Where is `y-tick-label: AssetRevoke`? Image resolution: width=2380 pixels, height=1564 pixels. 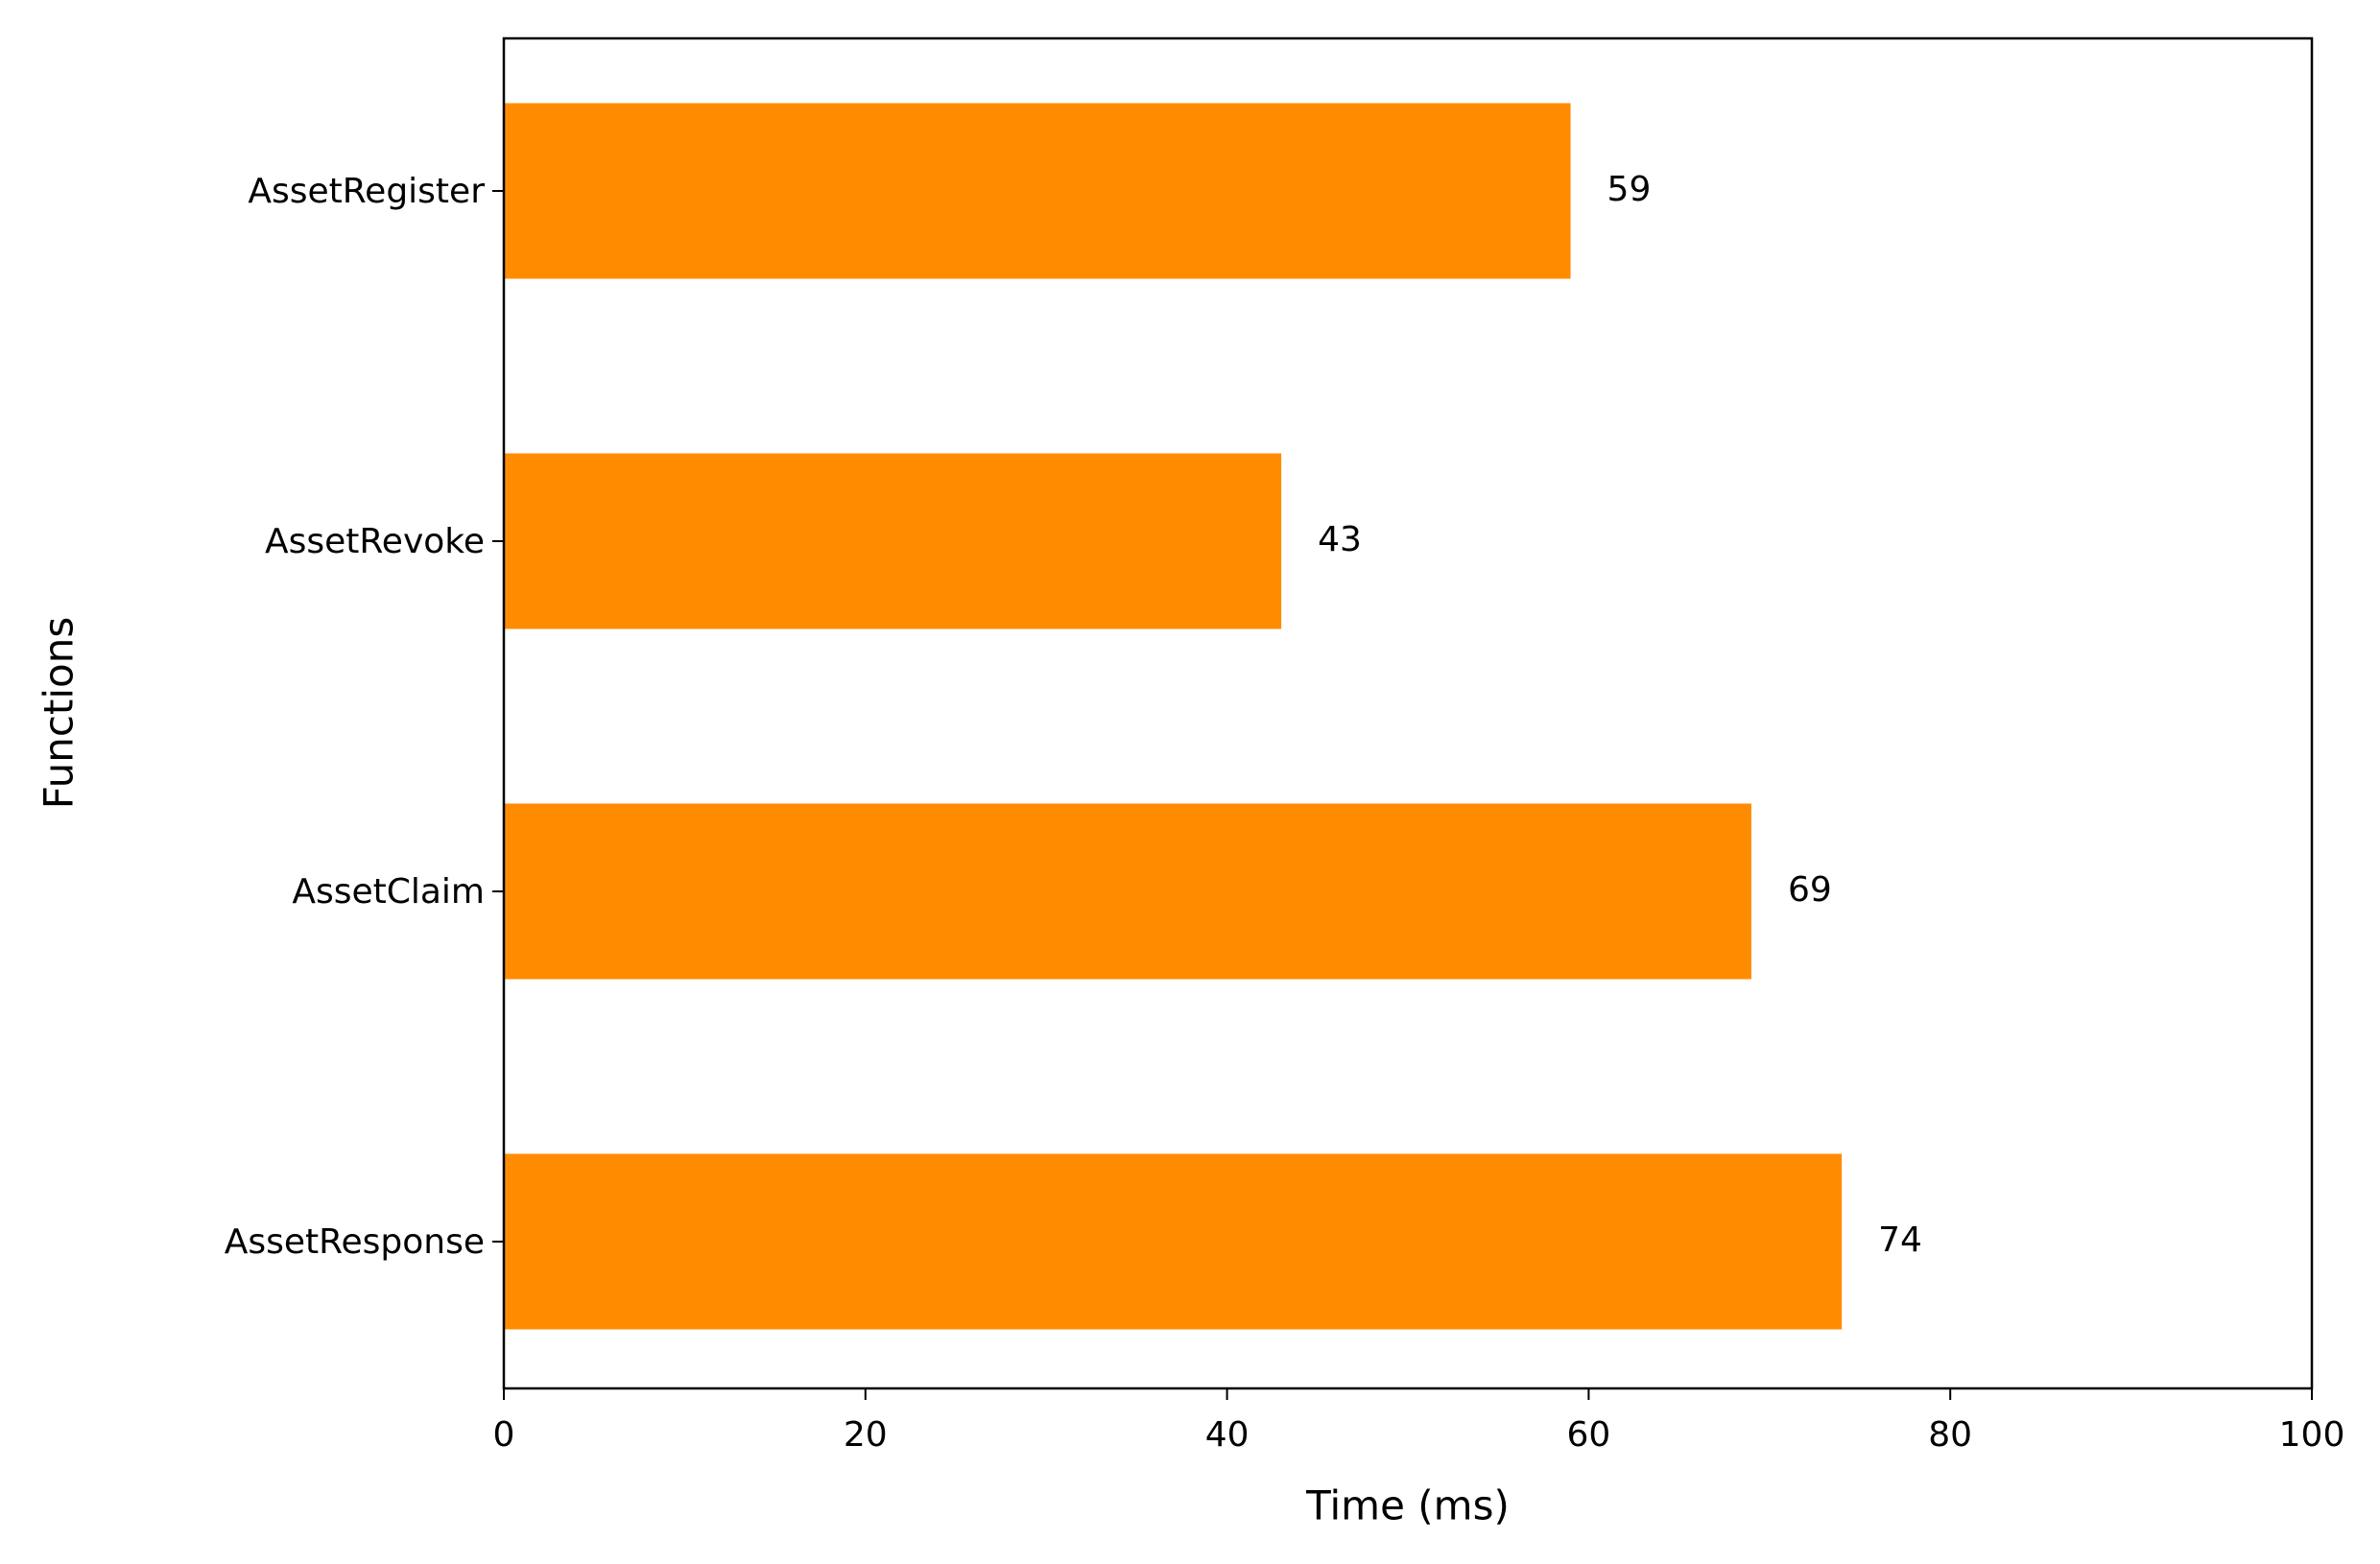
y-tick-label: AssetRevoke is located at coordinates (375, 541).